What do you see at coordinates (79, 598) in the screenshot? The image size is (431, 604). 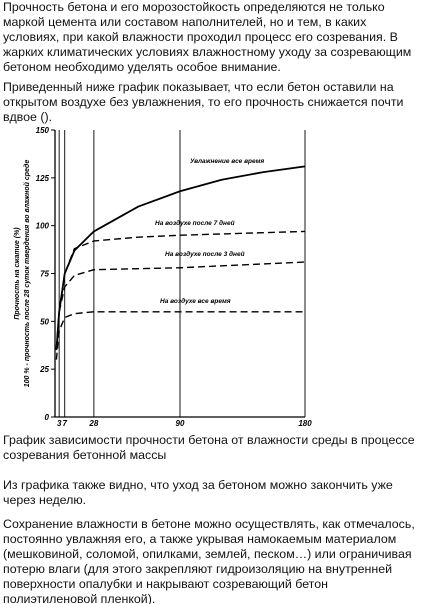 I see `text-line: полиэтиленовой пленкой).` at bounding box center [79, 598].